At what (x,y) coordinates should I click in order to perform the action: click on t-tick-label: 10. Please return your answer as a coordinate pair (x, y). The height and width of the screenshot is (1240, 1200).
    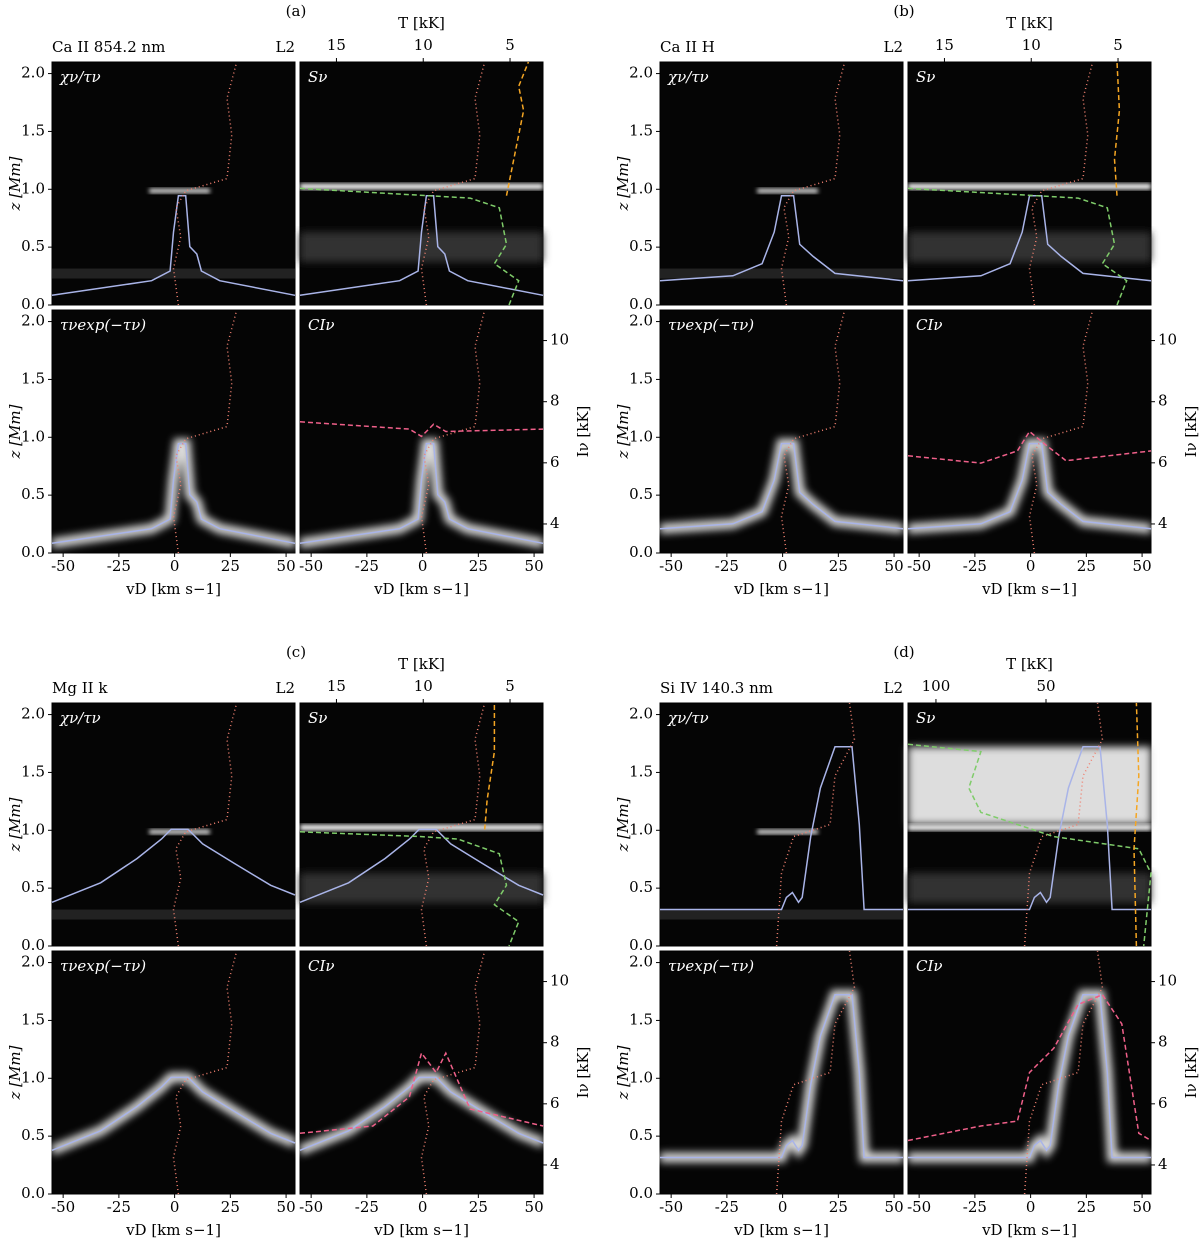
    Looking at the image, I should click on (1031, 45).